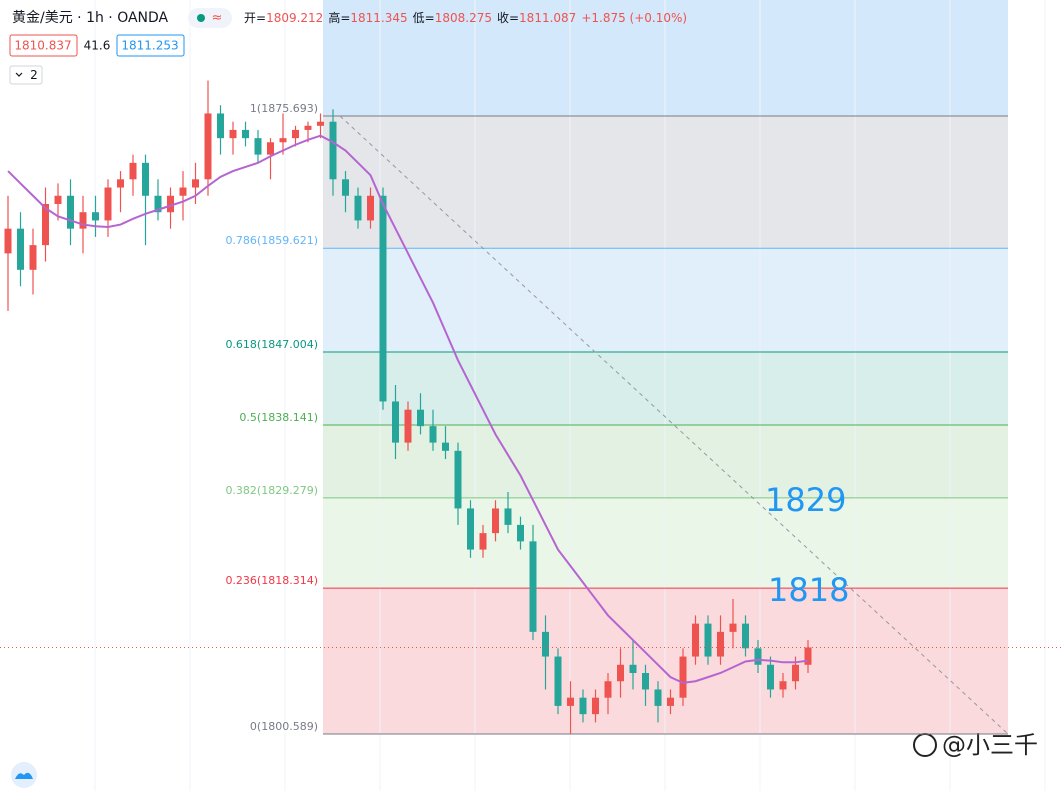 The width and height of the screenshot is (1062, 791). I want to click on watermark-icon, so click(925, 745).